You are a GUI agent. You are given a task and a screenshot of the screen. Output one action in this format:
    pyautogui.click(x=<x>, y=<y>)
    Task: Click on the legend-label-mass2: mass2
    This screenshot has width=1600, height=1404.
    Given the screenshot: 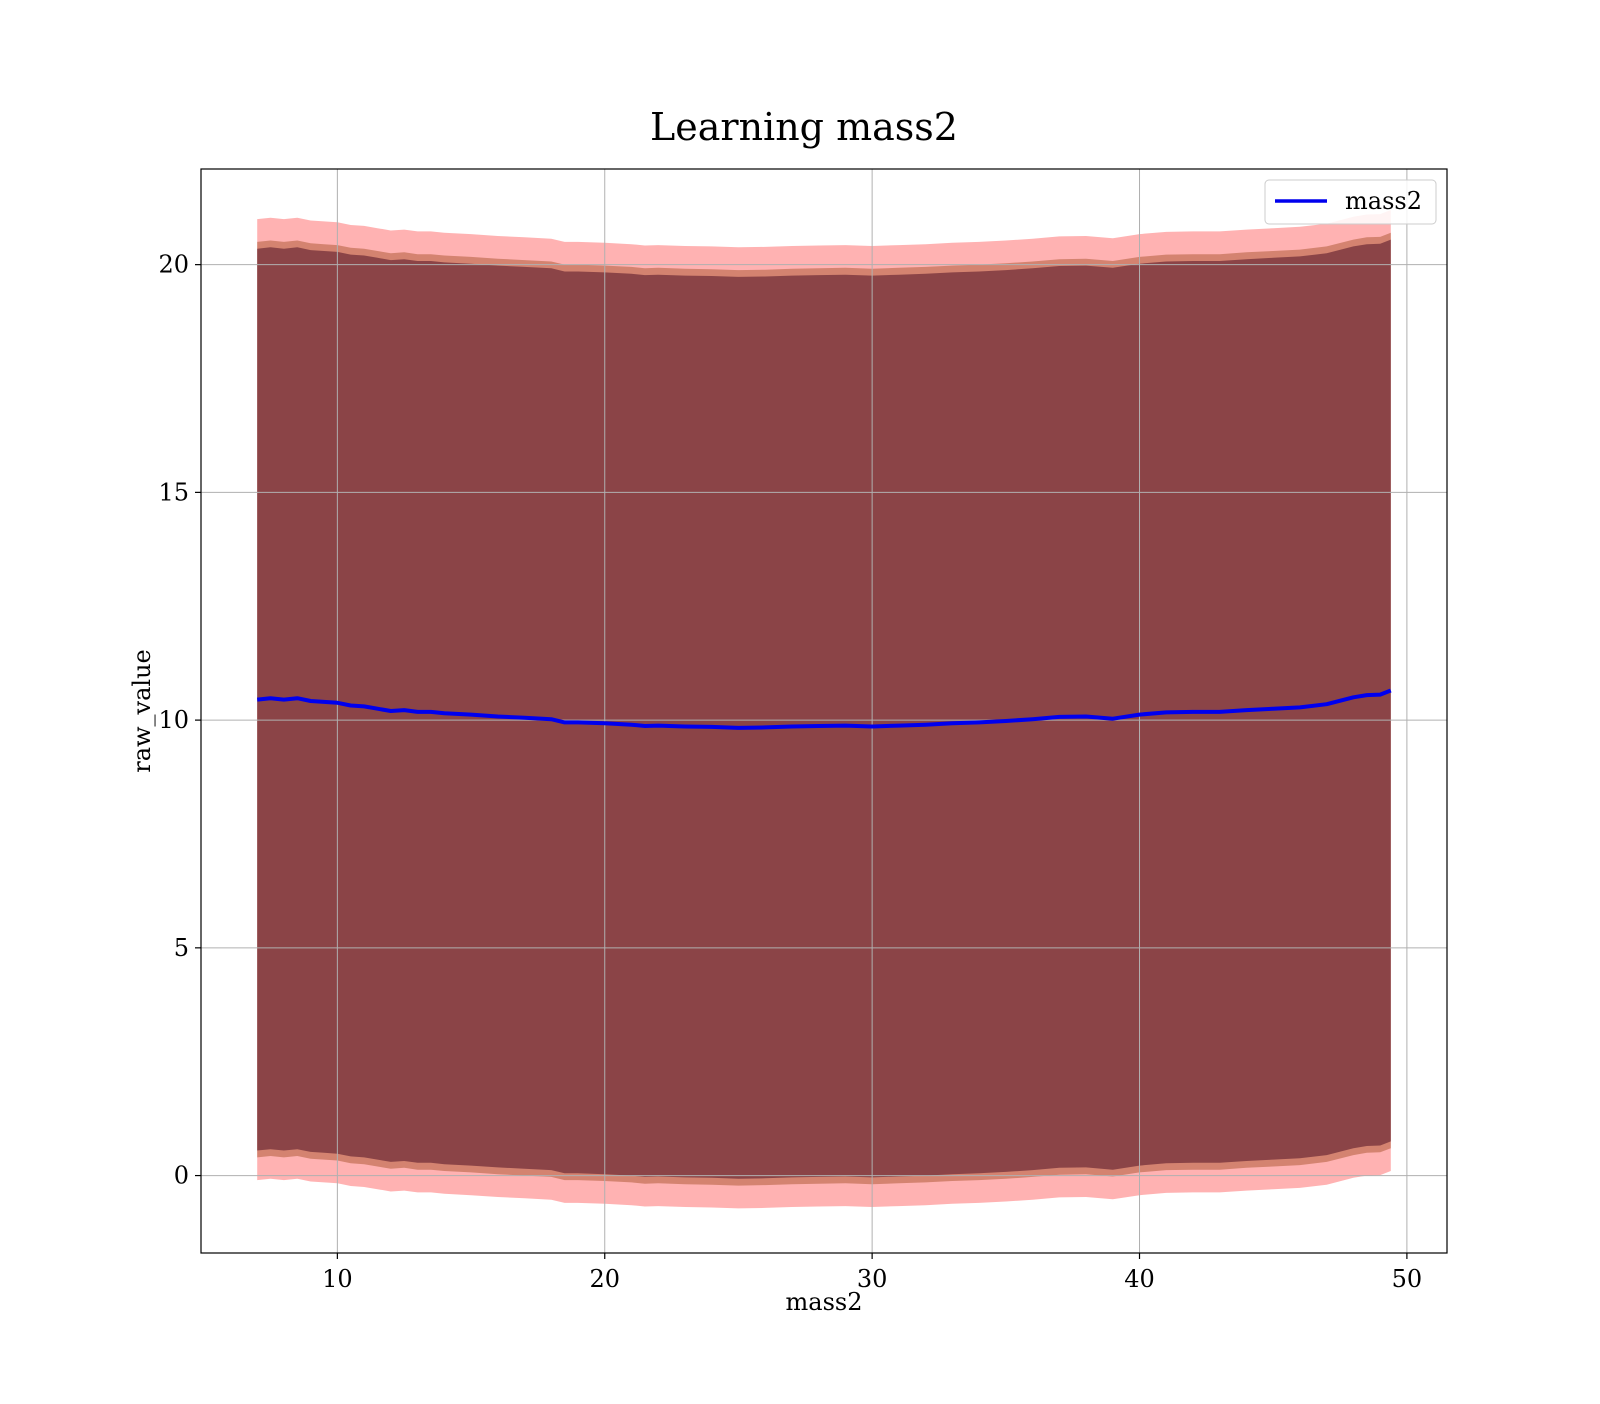 What is the action you would take?
    pyautogui.click(x=1383, y=201)
    